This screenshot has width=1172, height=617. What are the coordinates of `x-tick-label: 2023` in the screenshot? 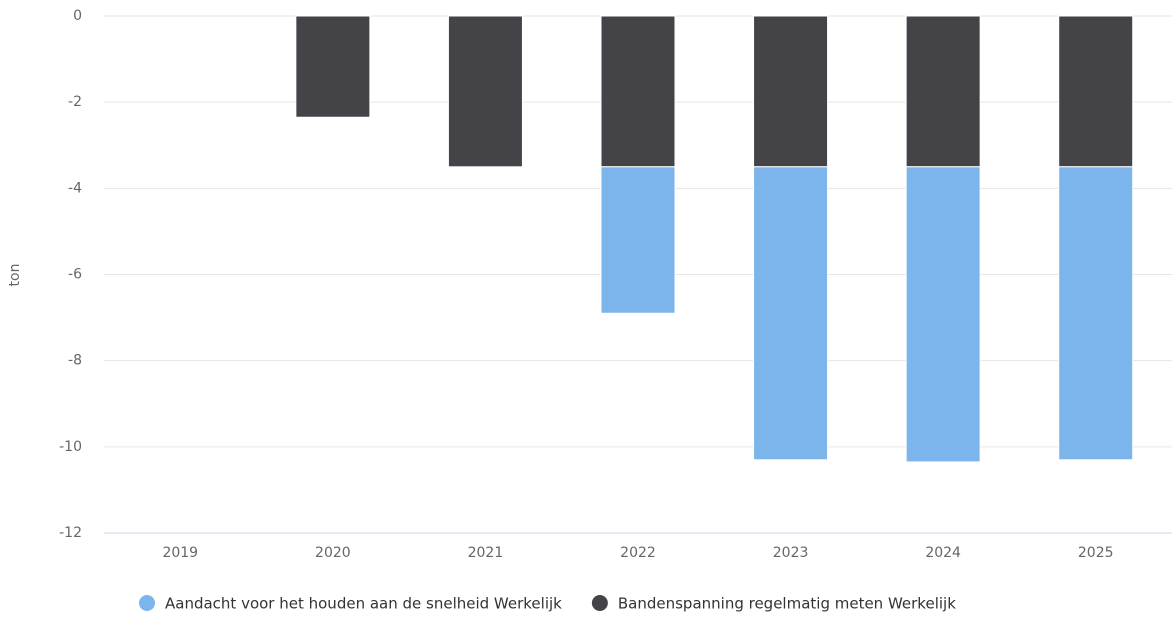 It's located at (791, 553).